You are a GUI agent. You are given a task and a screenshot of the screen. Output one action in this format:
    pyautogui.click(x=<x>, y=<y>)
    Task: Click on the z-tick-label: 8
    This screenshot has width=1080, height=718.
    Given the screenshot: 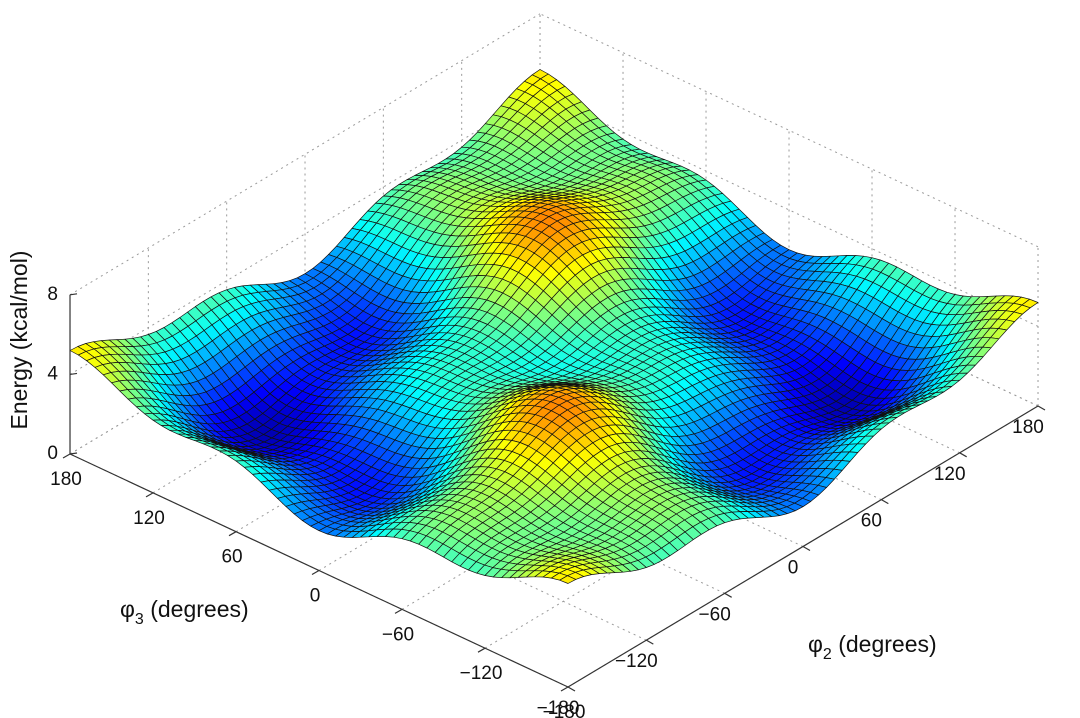 What is the action you would take?
    pyautogui.click(x=52, y=294)
    